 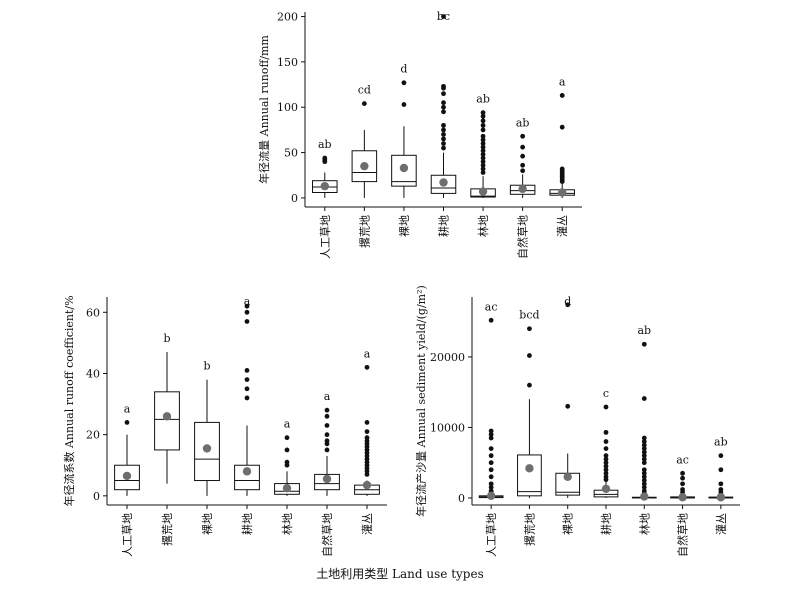 What do you see at coordinates (529, 315) in the screenshot?
I see `significance-letter: bcd` at bounding box center [529, 315].